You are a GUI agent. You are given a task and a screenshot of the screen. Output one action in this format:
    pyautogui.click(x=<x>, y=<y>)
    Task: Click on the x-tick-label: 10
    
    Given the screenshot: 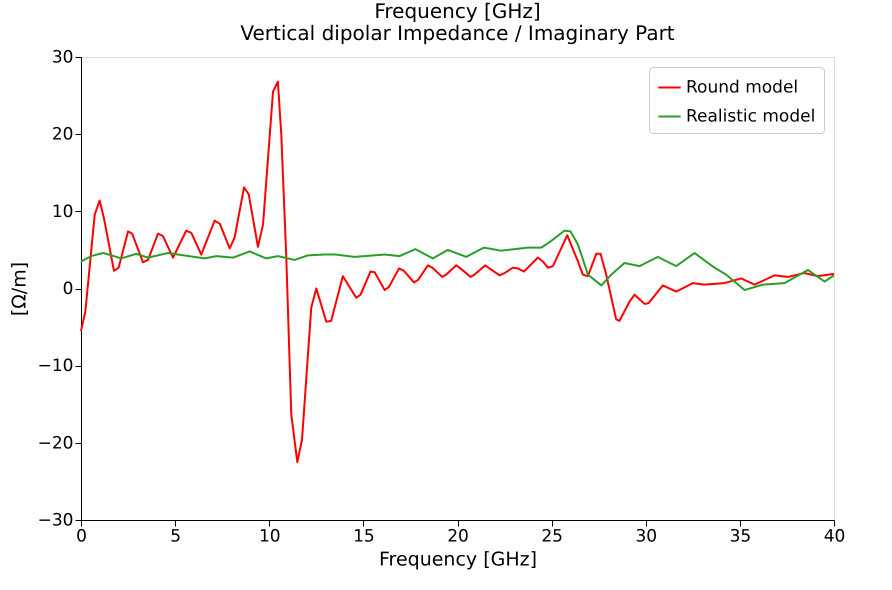 What is the action you would take?
    pyautogui.click(x=269, y=536)
    